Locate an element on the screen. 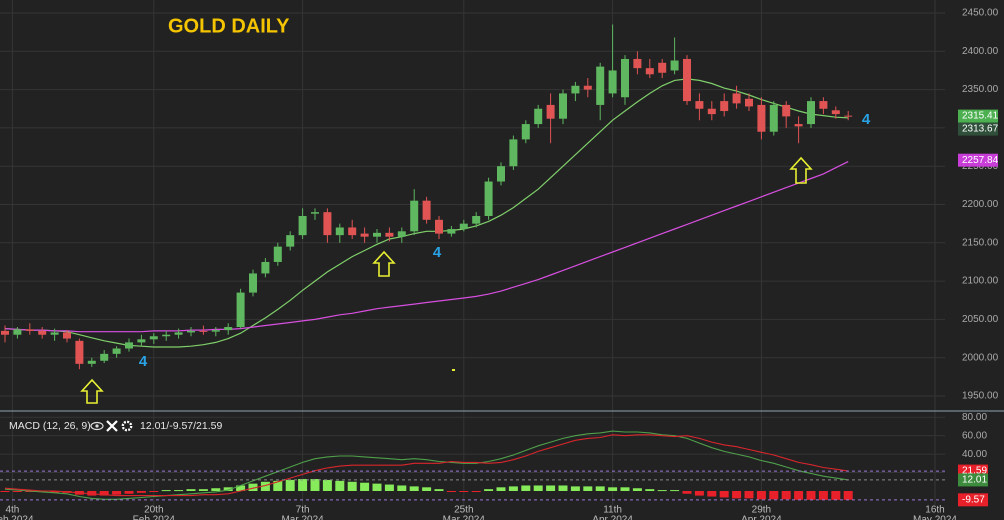 The width and height of the screenshot is (1004, 520). y-tick-label: 60.00 is located at coordinates (974, 435).